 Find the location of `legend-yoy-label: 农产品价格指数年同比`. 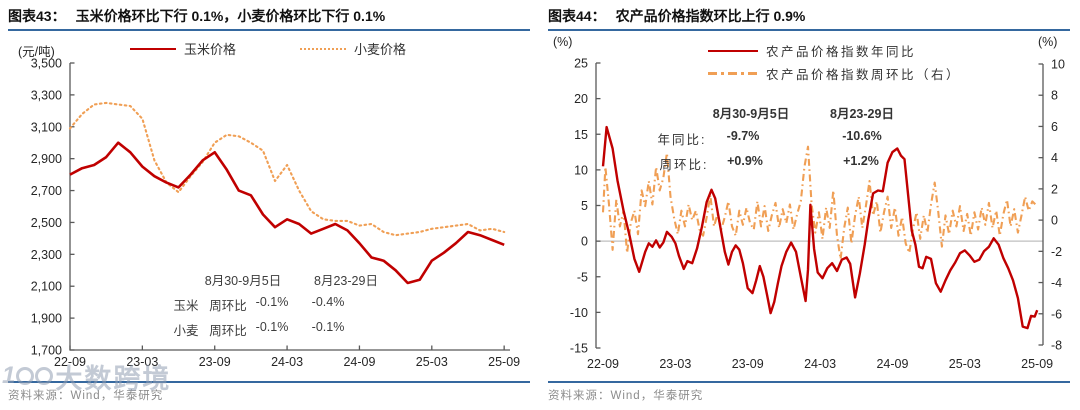

legend-yoy-label: 农产品价格指数年同比 is located at coordinates (841, 52).